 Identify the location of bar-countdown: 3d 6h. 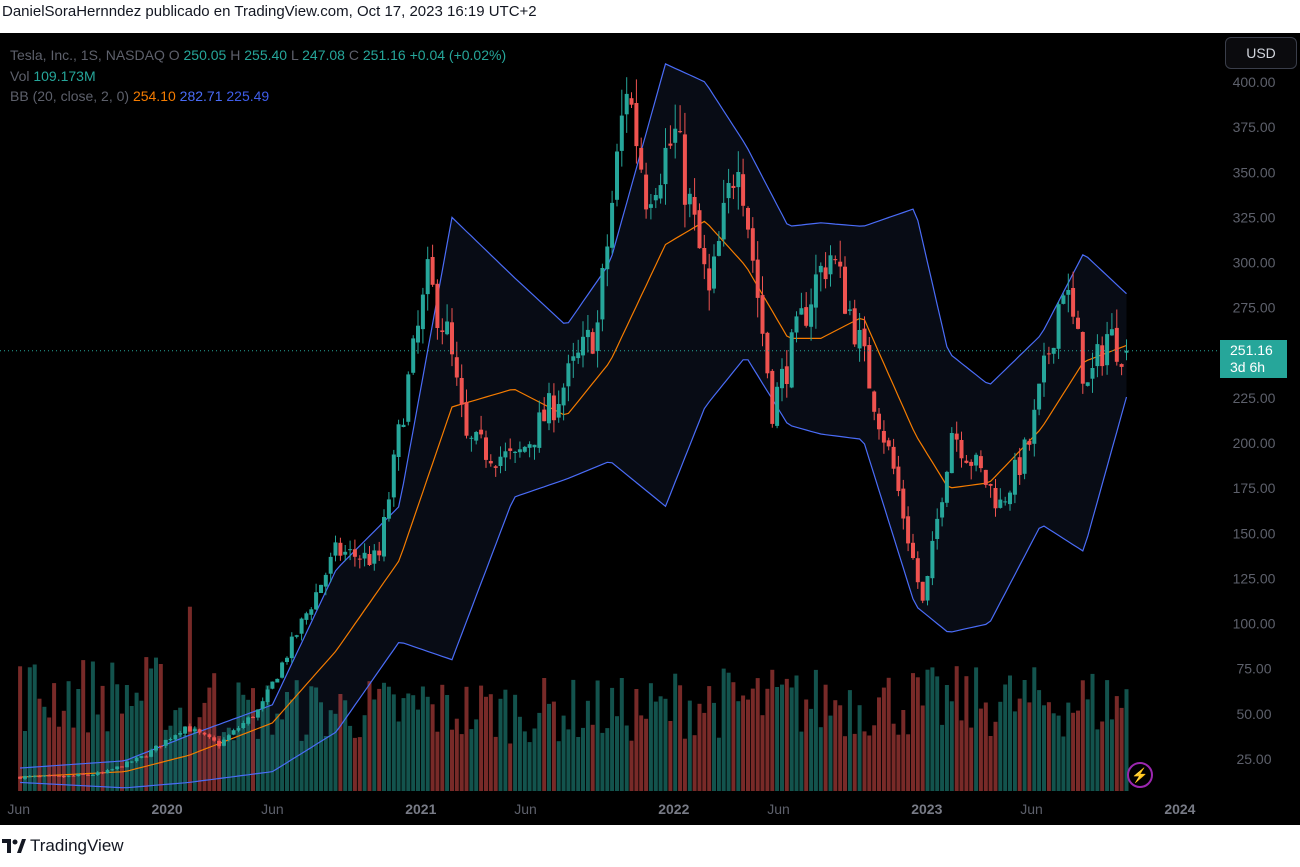
(1248, 367).